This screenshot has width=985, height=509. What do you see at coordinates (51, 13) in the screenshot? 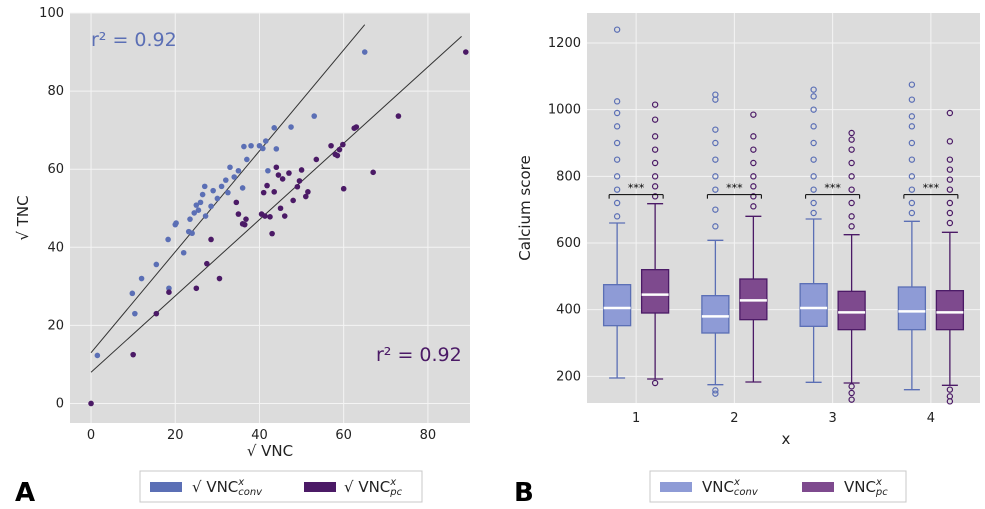
I see `y-tick-label: 100` at bounding box center [51, 13].